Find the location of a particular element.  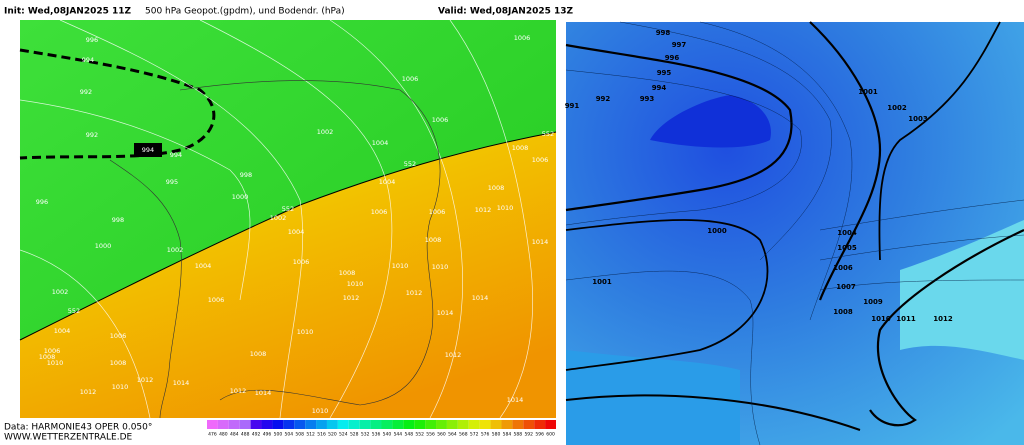

colorbar-label: 488 is located at coordinates (245, 435).